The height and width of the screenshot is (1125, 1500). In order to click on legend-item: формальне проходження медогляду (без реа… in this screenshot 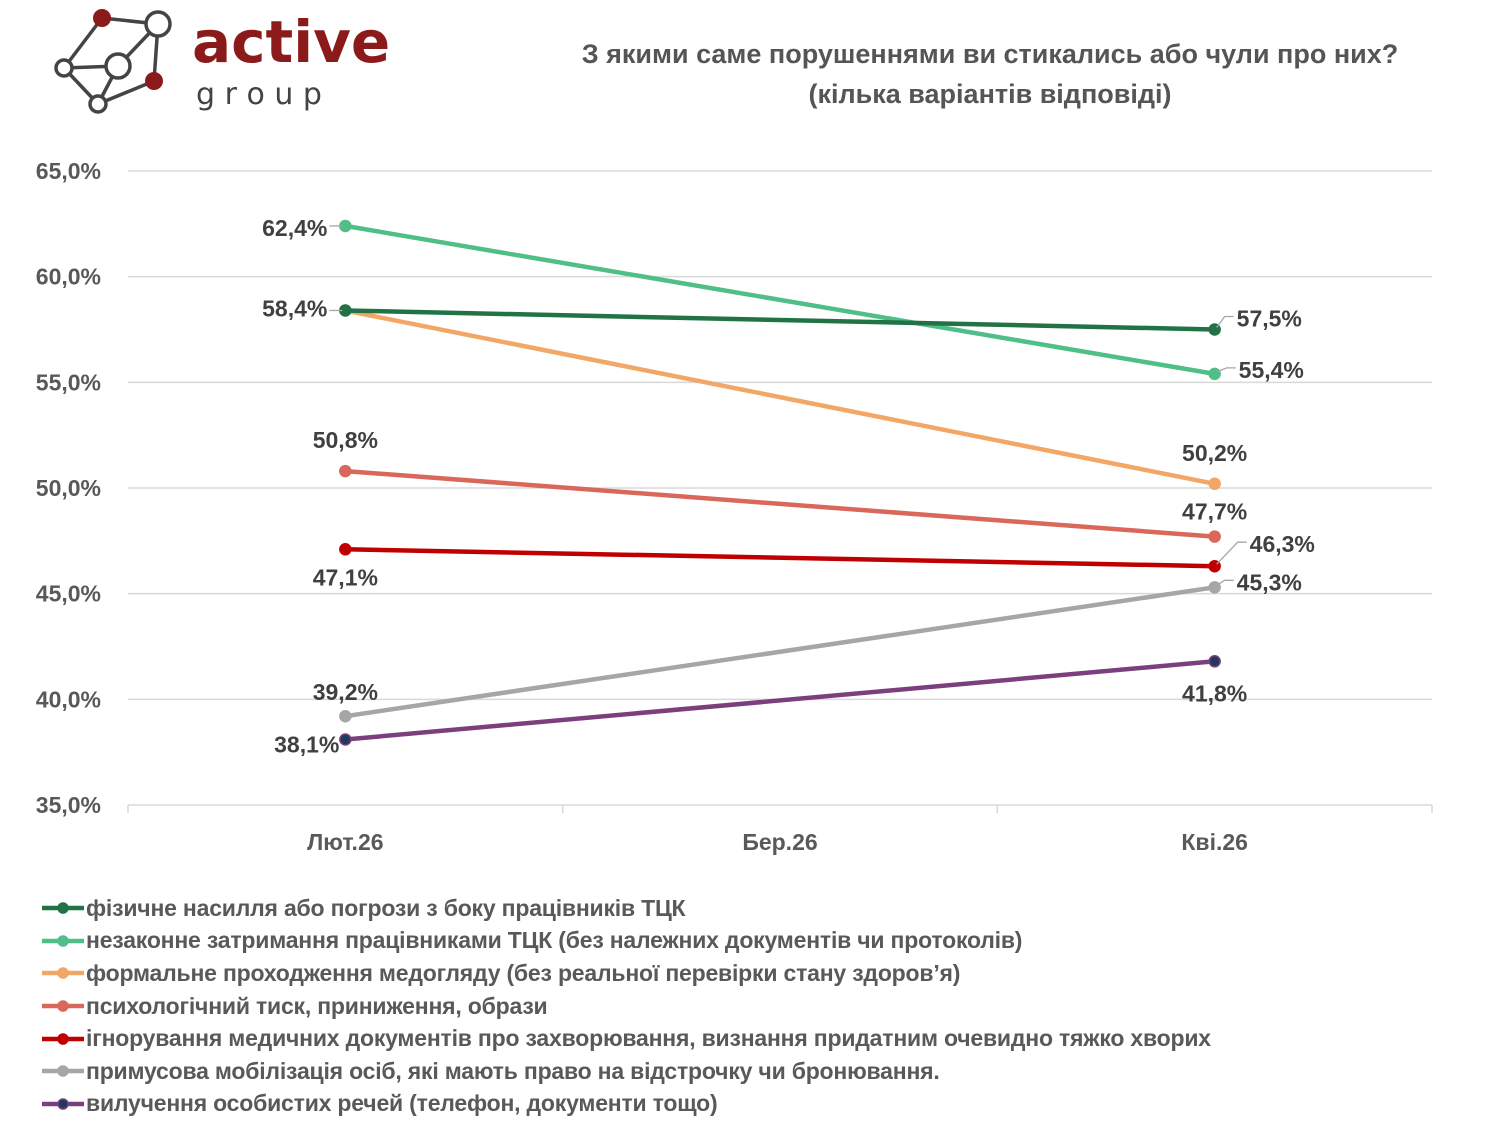, I will do `click(770, 973)`.